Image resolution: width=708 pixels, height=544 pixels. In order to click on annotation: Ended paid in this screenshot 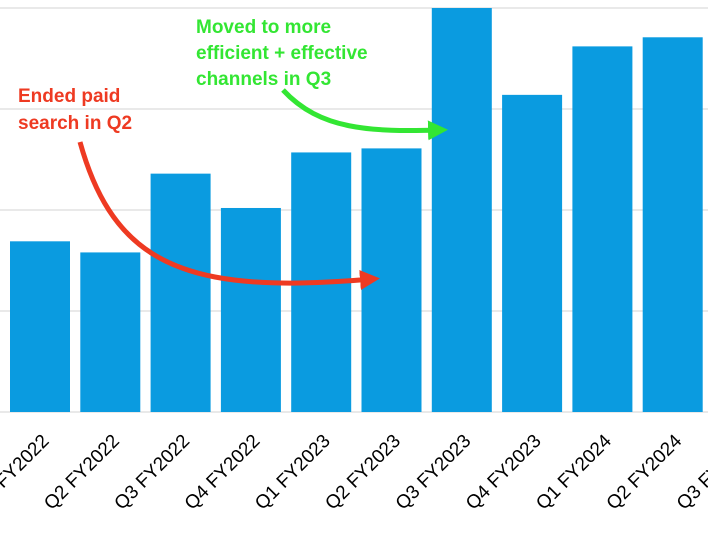, I will do `click(69, 96)`.